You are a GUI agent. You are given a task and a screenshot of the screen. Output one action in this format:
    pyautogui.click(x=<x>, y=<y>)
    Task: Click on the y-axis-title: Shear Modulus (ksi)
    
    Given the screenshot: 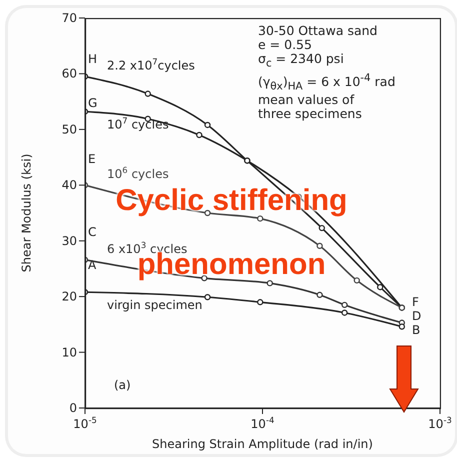 What is the action you would take?
    pyautogui.click(x=26, y=213)
    